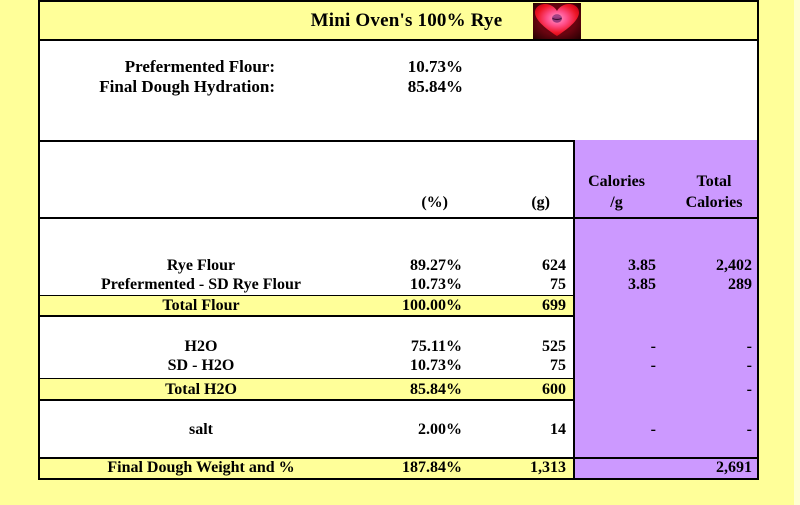 The width and height of the screenshot is (800, 505). Describe the element at coordinates (554, 389) in the screenshot. I see `cell-grams: 600` at that location.